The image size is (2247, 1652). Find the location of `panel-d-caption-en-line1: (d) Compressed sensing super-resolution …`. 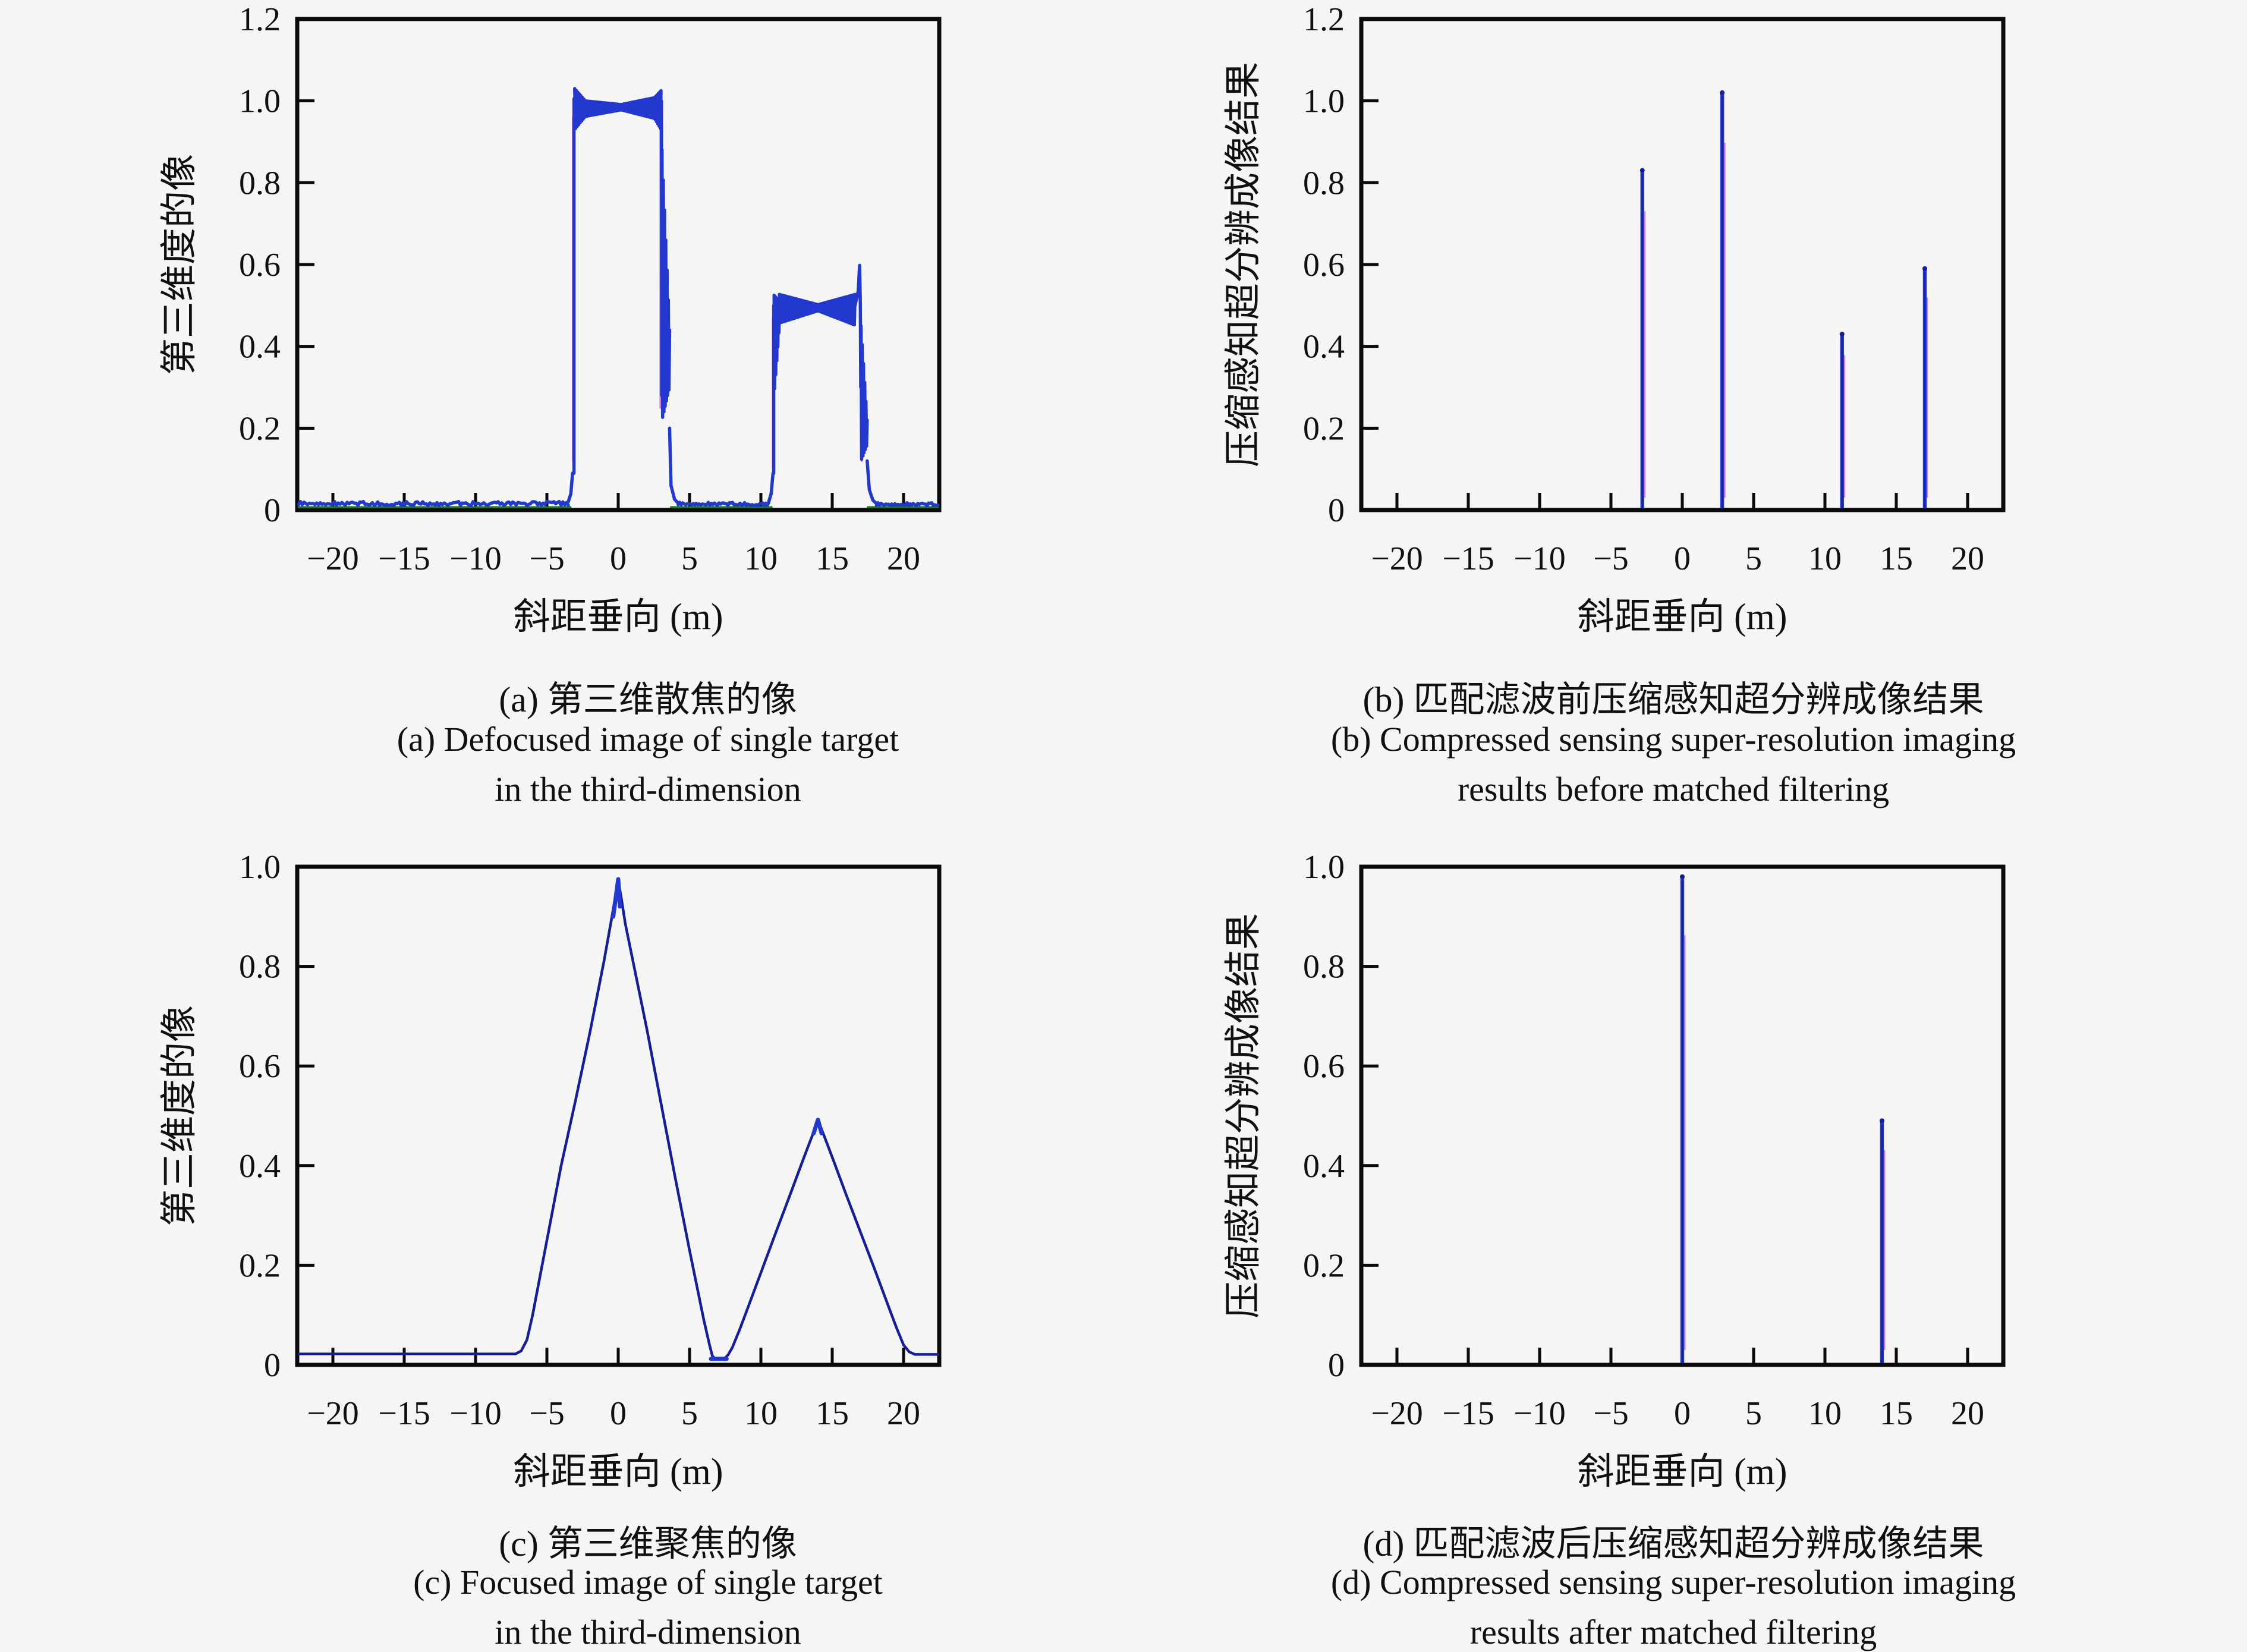

panel-d-caption-en-line1: (d) Compressed sensing super-resolution … is located at coordinates (1673, 1582).